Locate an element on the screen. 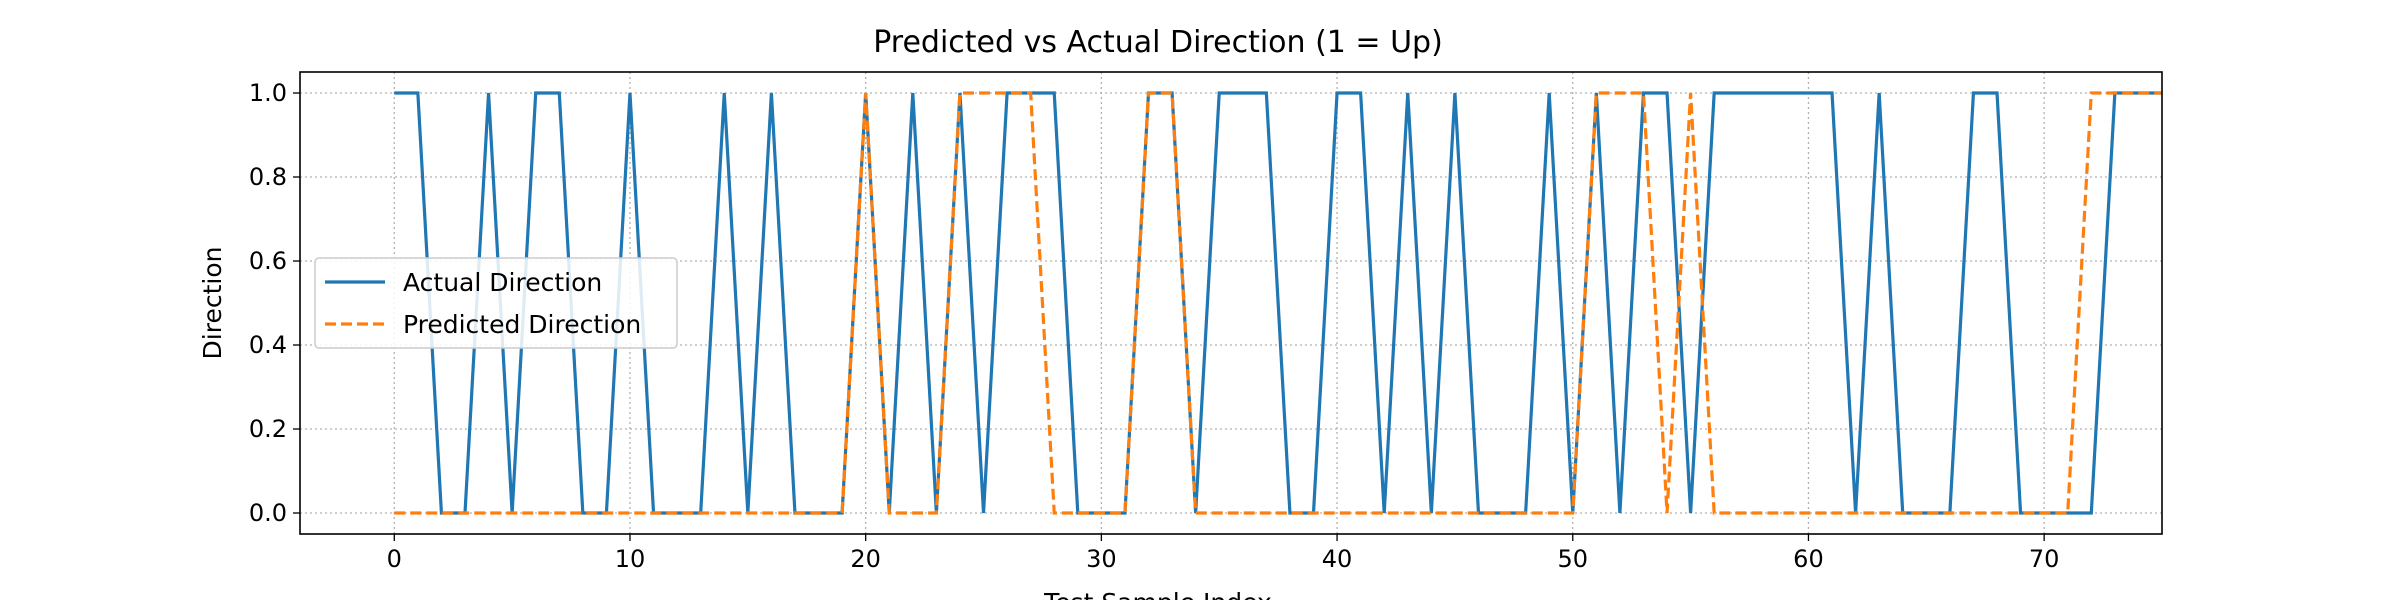 Image resolution: width=2400 pixels, height=605 pixels. y-tick-label: 0.2 is located at coordinates (268, 429).